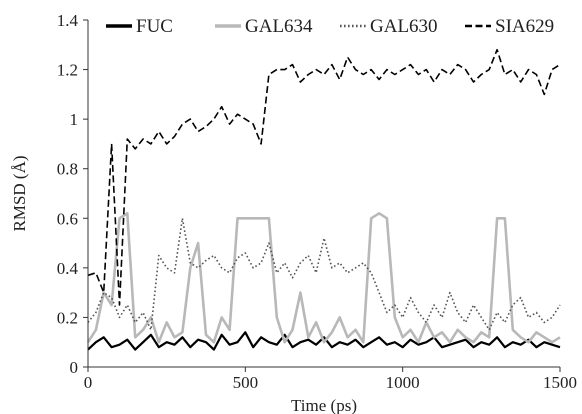 This screenshot has height=414, width=582. I want to click on legend-label-gal634: GAL634, so click(279, 26).